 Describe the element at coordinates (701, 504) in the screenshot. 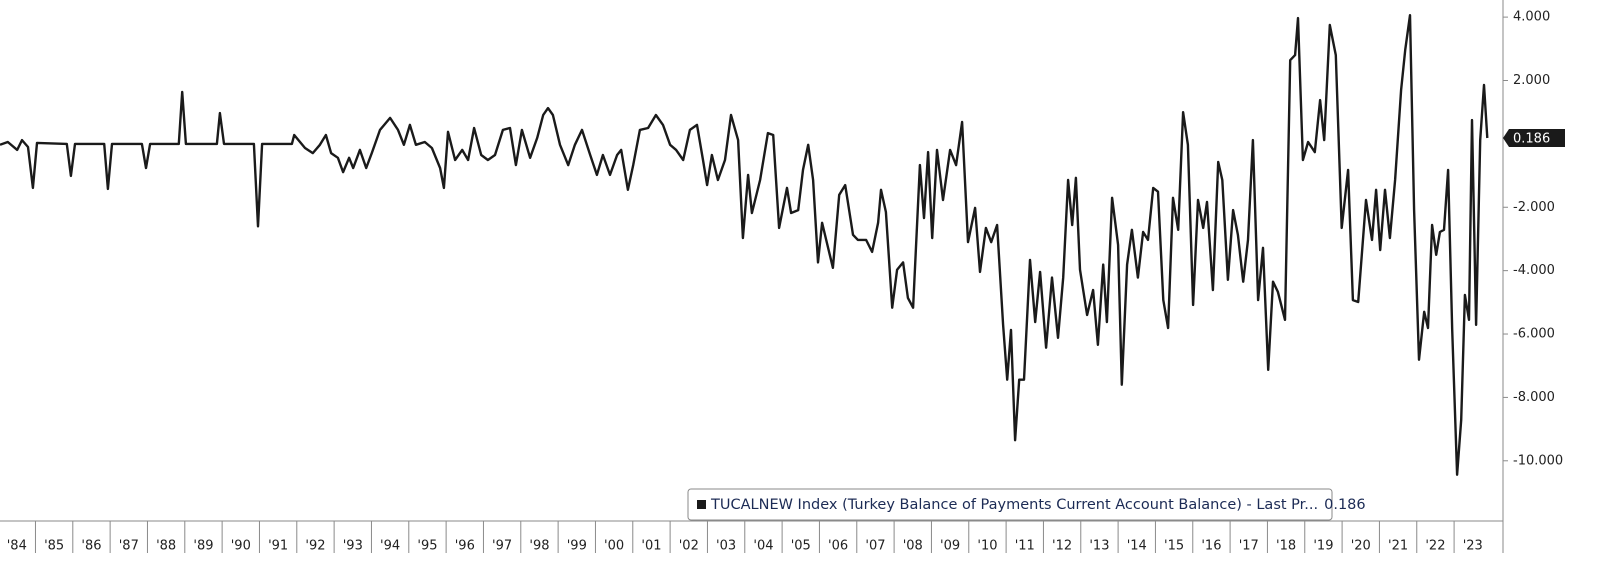

I see `legend-swatch` at that location.